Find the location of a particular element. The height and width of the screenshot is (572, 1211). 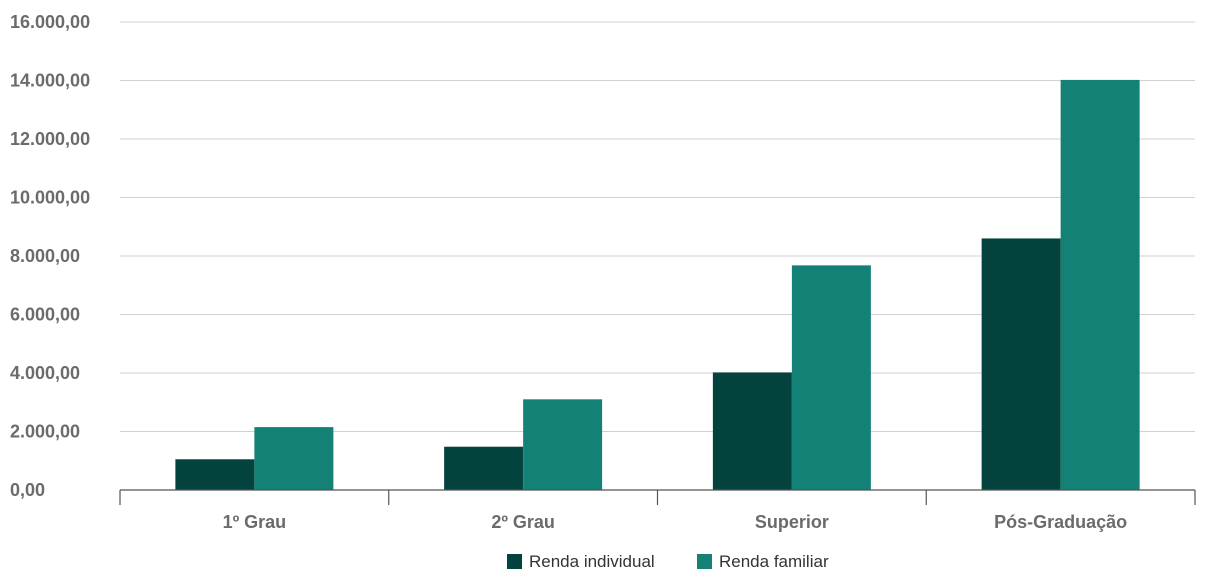

x-axis is located at coordinates (657, 497).